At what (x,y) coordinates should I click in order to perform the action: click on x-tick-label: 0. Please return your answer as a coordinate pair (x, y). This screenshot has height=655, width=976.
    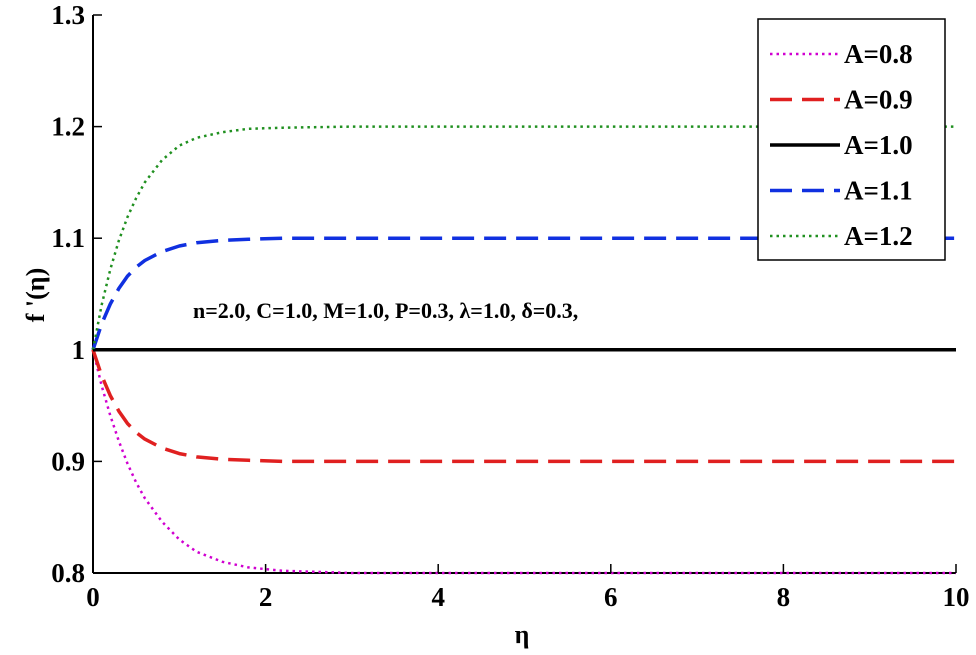
    Looking at the image, I should click on (93, 597).